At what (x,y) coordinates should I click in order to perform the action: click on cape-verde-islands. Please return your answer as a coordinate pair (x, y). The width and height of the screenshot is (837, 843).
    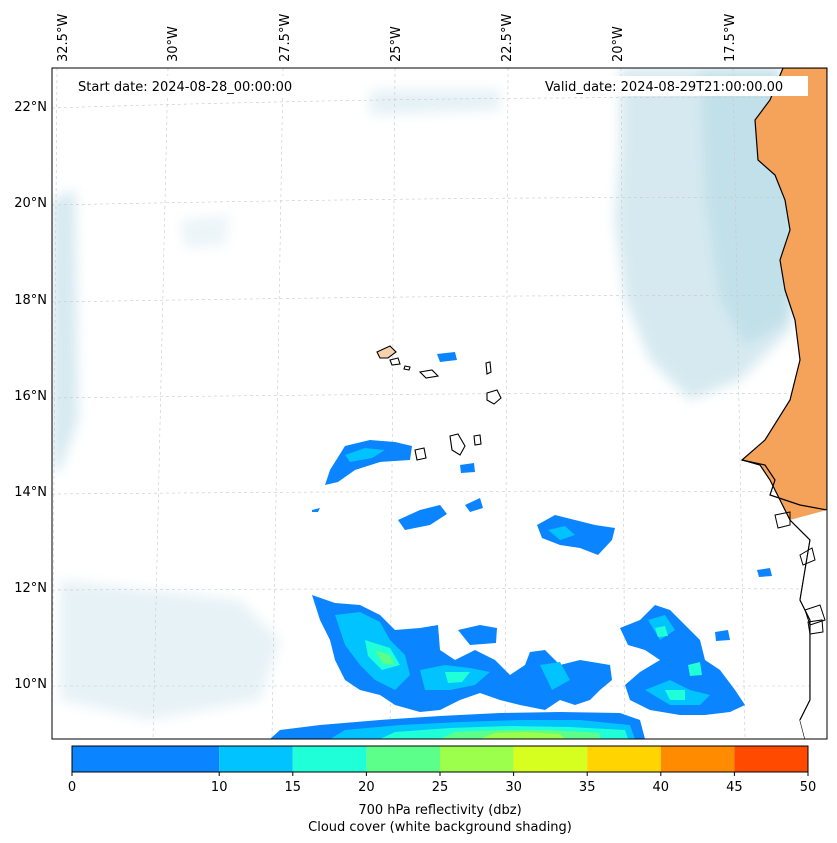
    Looking at the image, I should click on (439, 403).